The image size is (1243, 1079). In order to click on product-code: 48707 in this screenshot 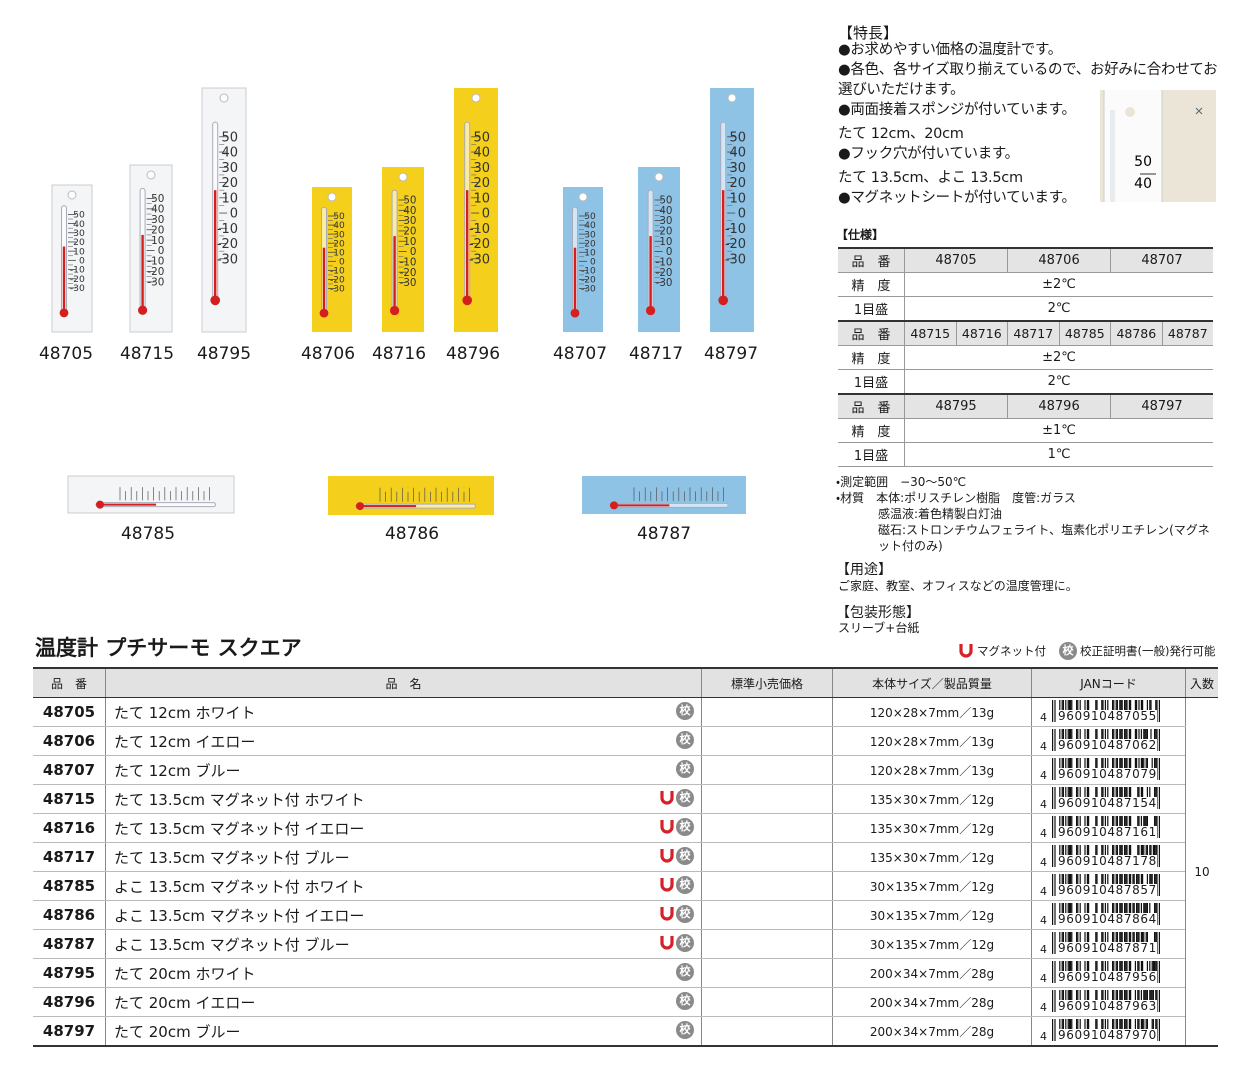, I will do `click(580, 354)`.